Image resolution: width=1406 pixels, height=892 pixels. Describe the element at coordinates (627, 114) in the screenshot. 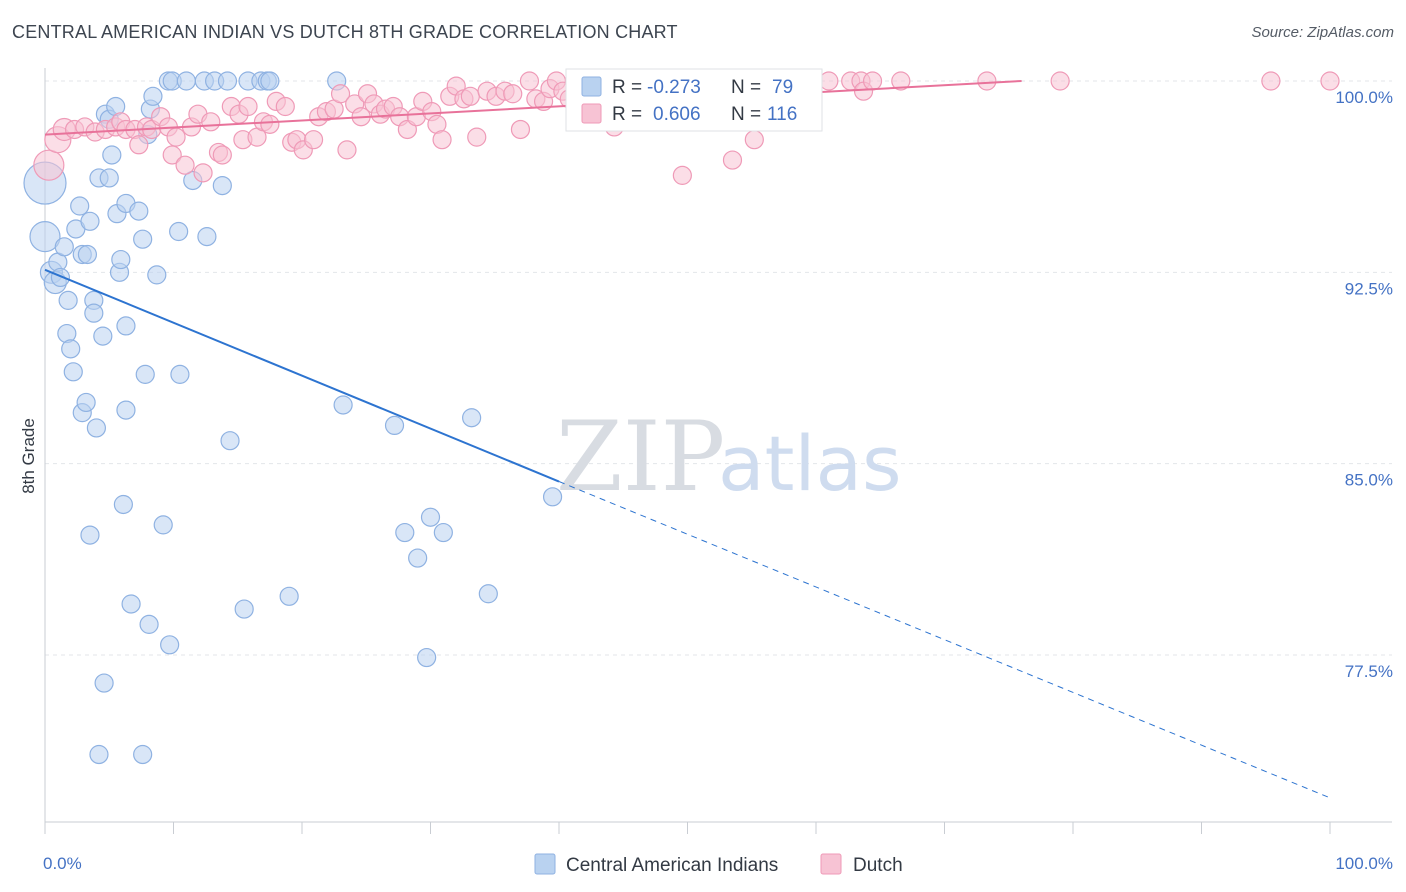

I see `legend-r-label-1: R =` at that location.